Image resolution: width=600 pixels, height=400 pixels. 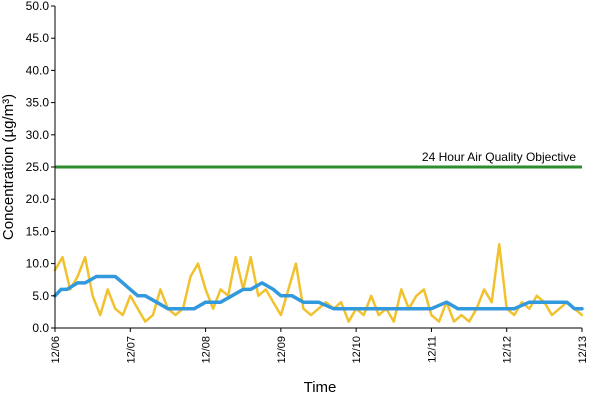 What do you see at coordinates (40, 296) in the screenshot?
I see `y-tick-label: 5.0` at bounding box center [40, 296].